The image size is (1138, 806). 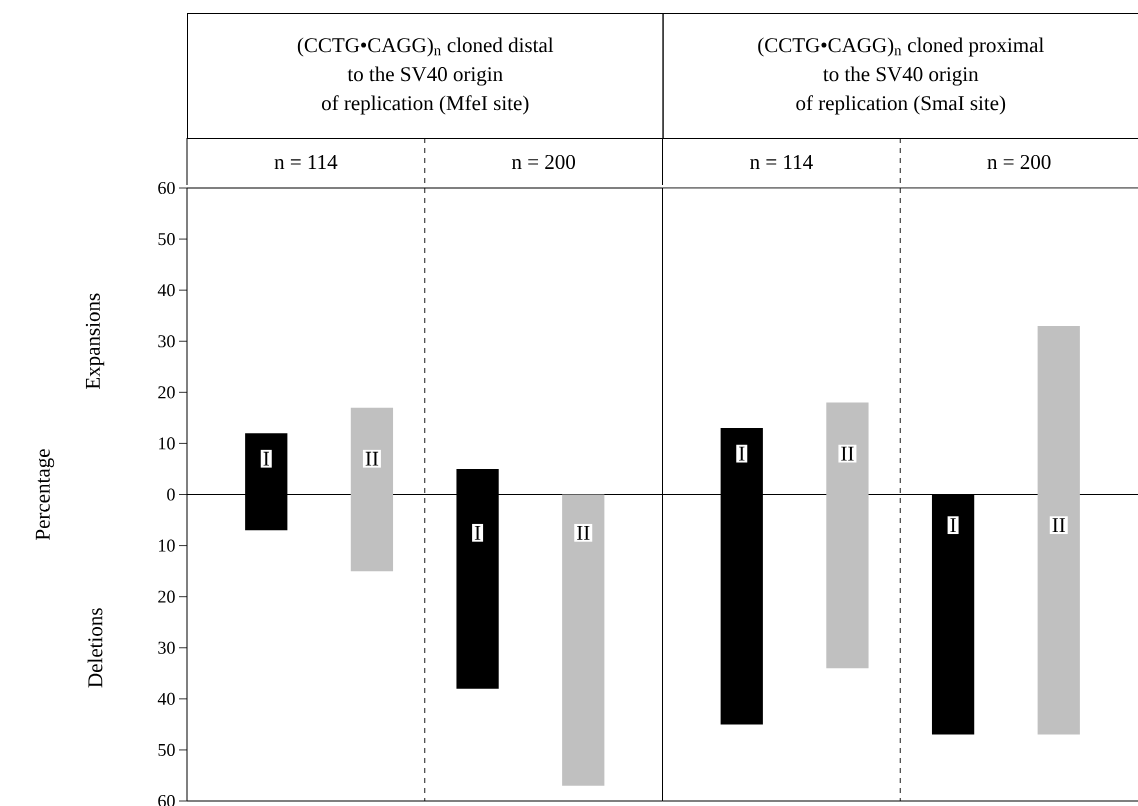 I want to click on y-tick-label: 0, so click(x=171, y=494).